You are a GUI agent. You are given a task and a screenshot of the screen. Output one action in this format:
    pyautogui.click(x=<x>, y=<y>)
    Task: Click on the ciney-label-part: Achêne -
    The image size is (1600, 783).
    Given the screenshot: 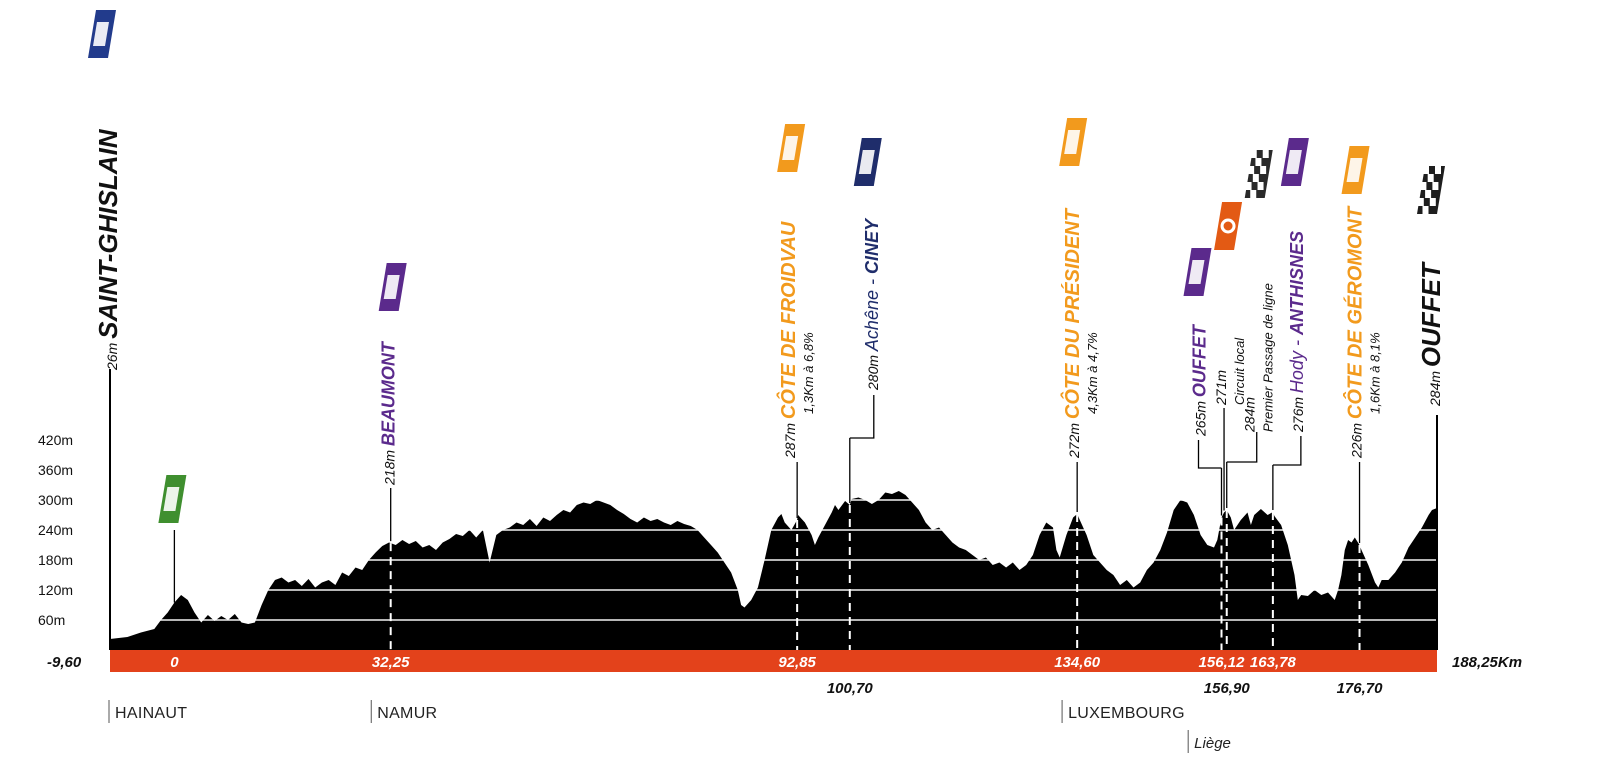 What is the action you would take?
    pyautogui.click(x=872, y=313)
    